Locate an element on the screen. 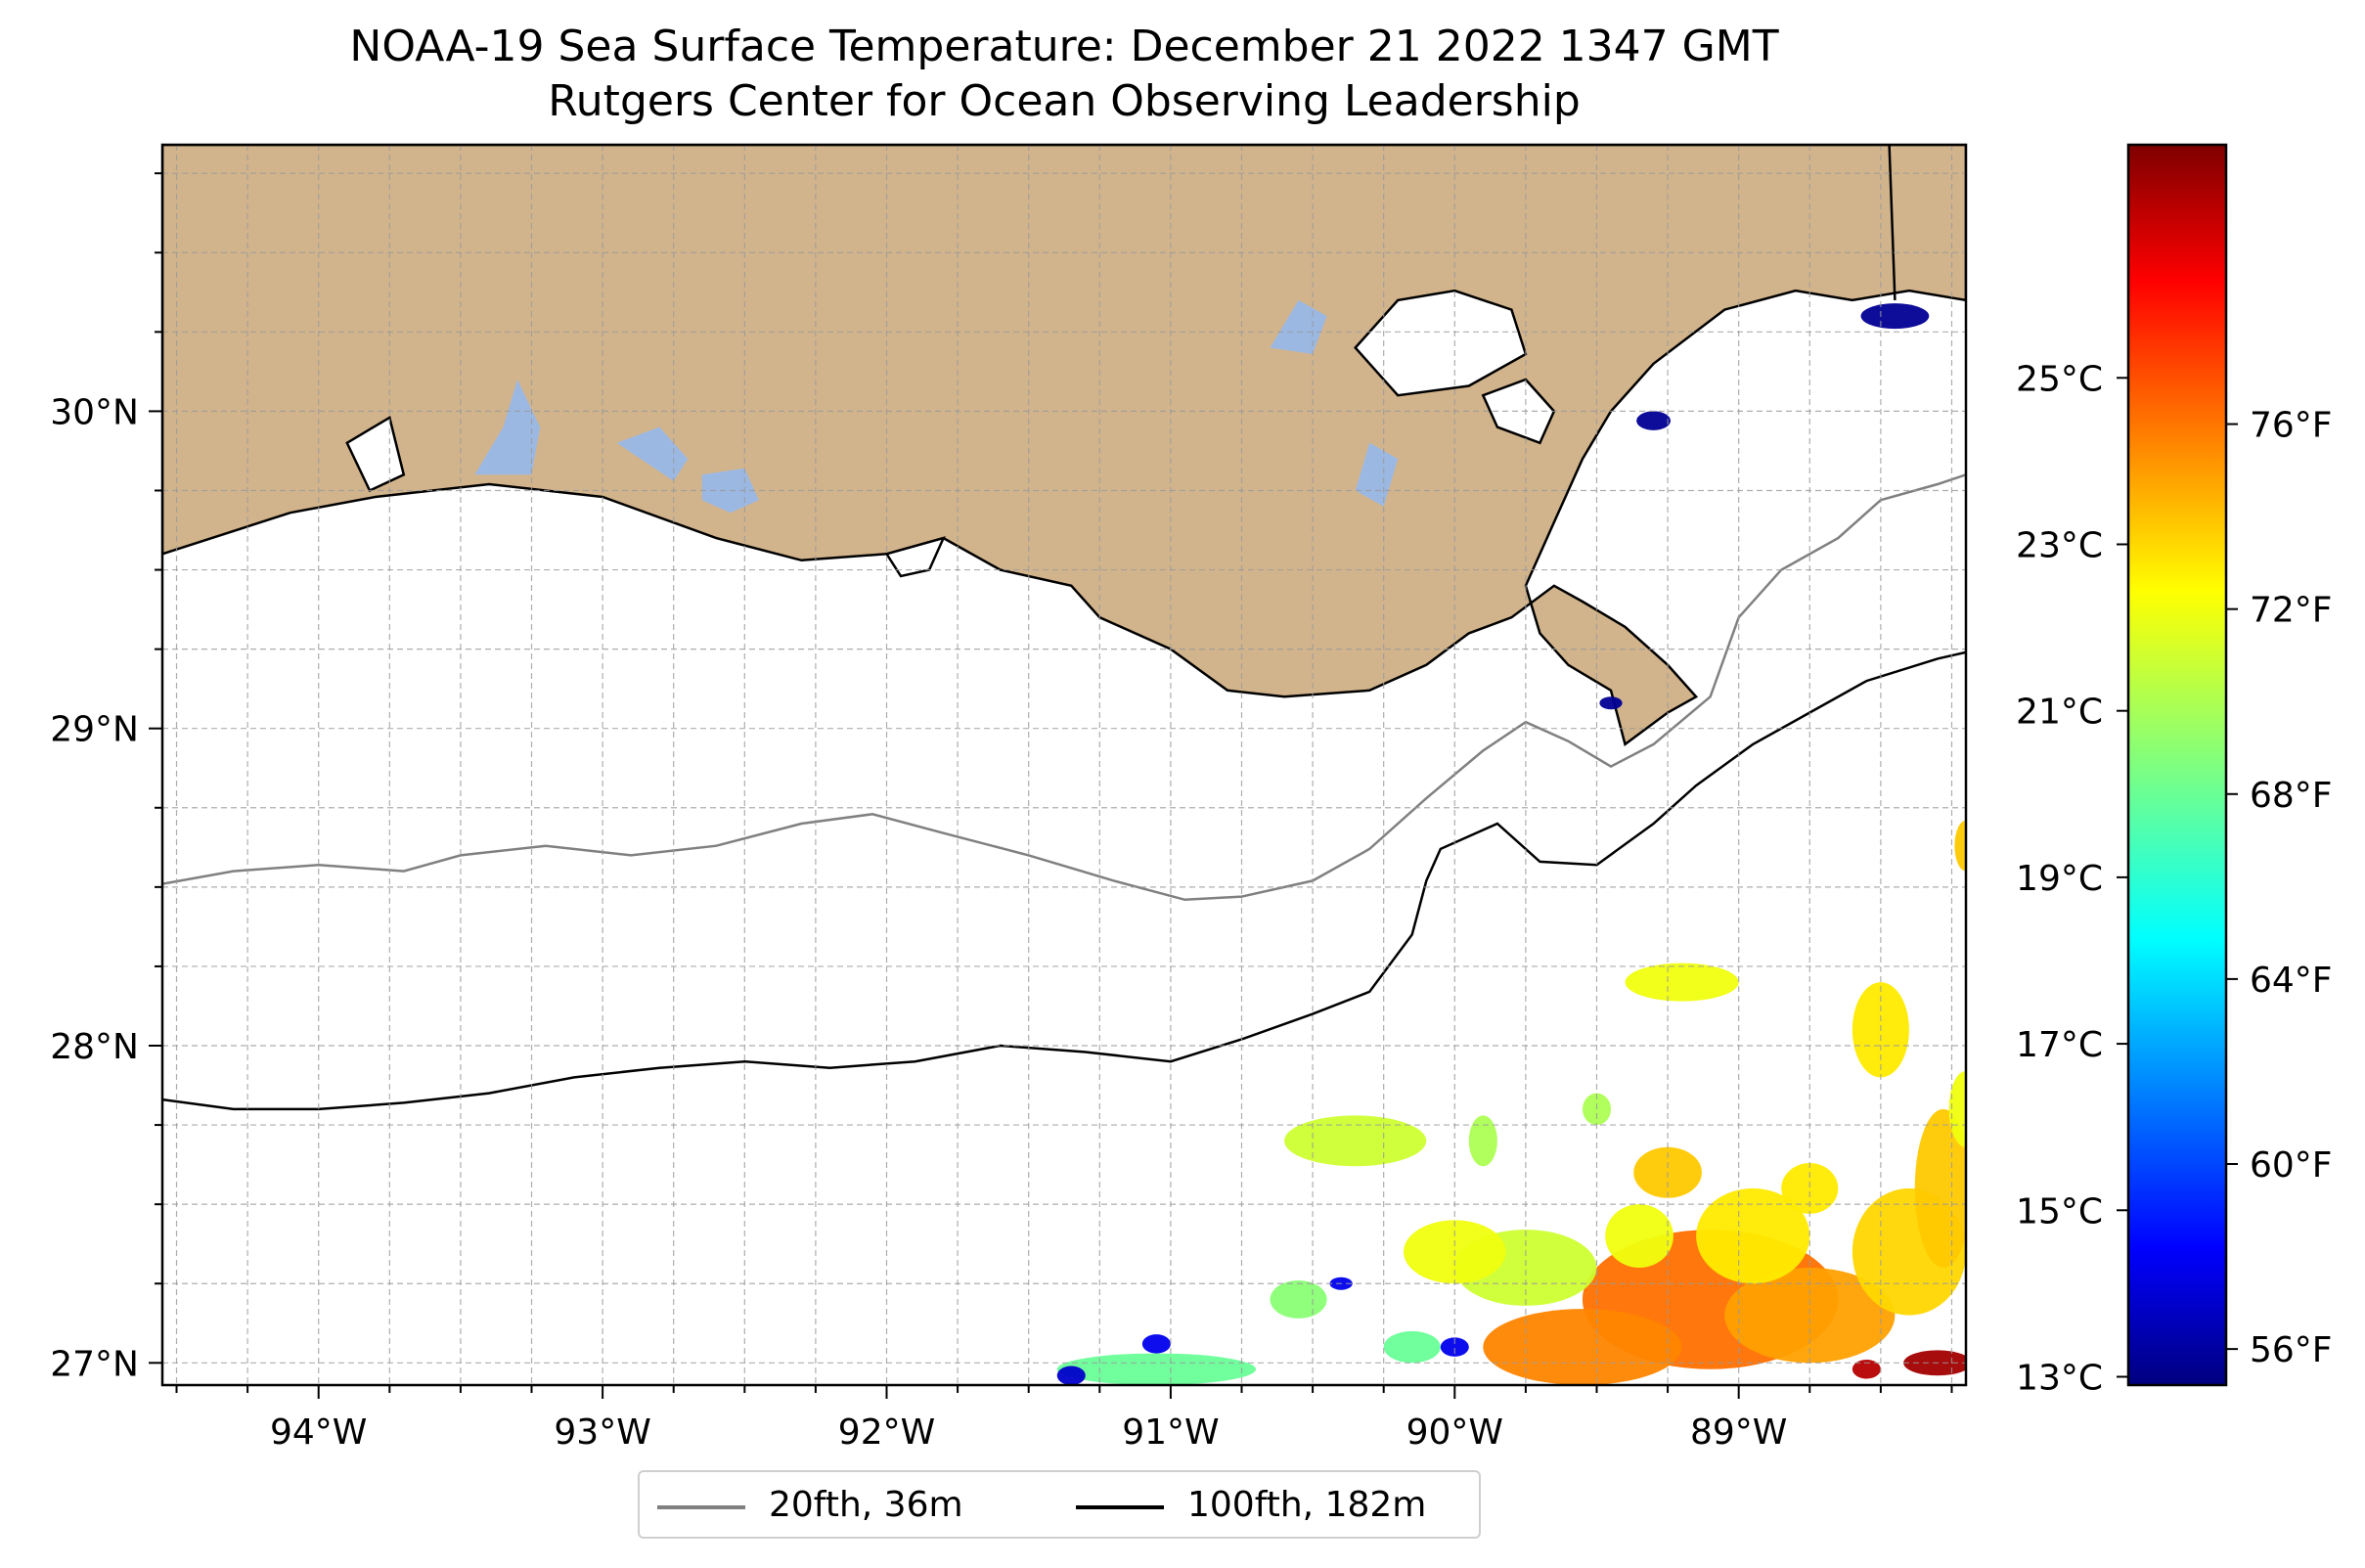 This screenshot has height=1568, width=2365. state-border is located at coordinates (1892, 222).